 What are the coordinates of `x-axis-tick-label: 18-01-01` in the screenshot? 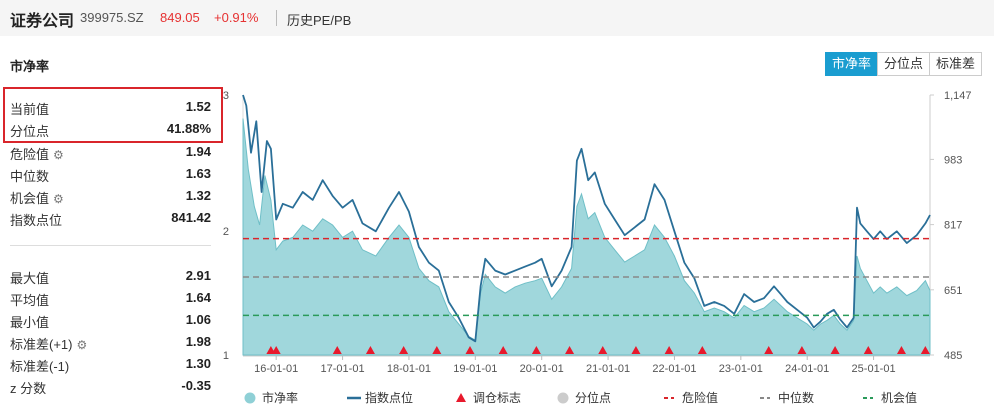 It's located at (409, 369).